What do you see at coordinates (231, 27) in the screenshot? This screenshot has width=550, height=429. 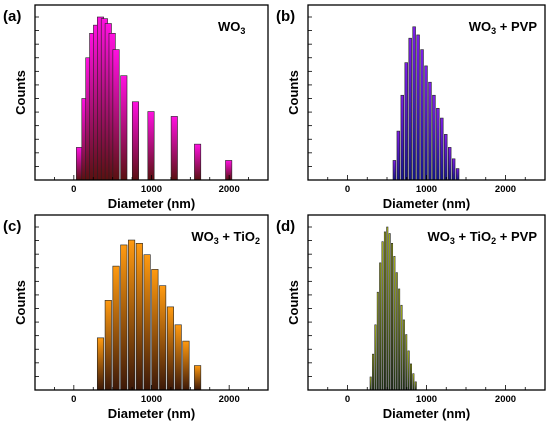 I see `sample-label: WO3` at bounding box center [231, 27].